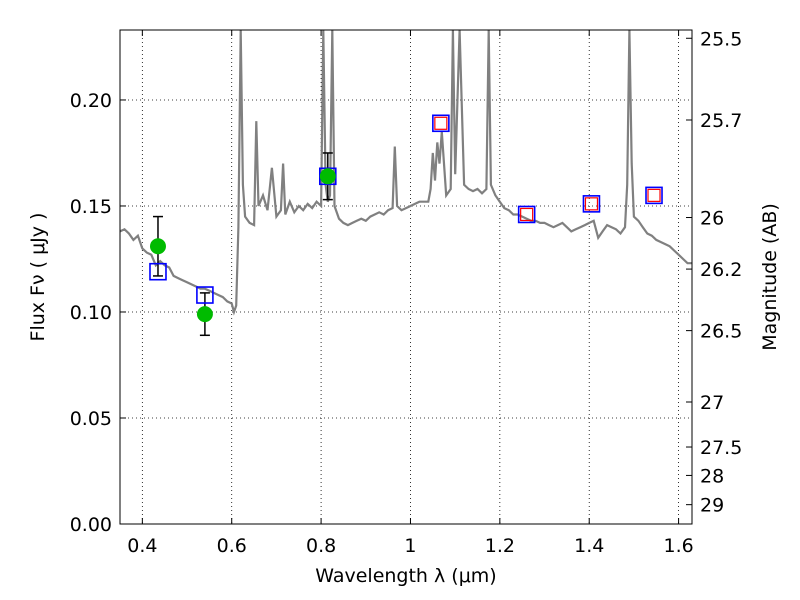  I want to click on y-tick-label: 0.05, so click(91, 419).